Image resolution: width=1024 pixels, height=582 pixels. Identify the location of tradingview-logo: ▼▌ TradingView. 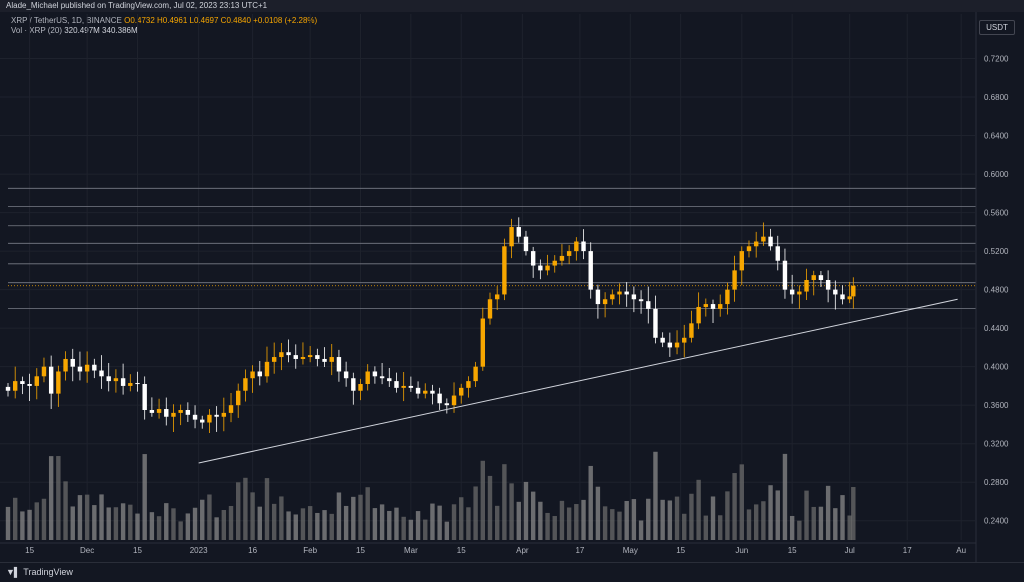
(39, 572).